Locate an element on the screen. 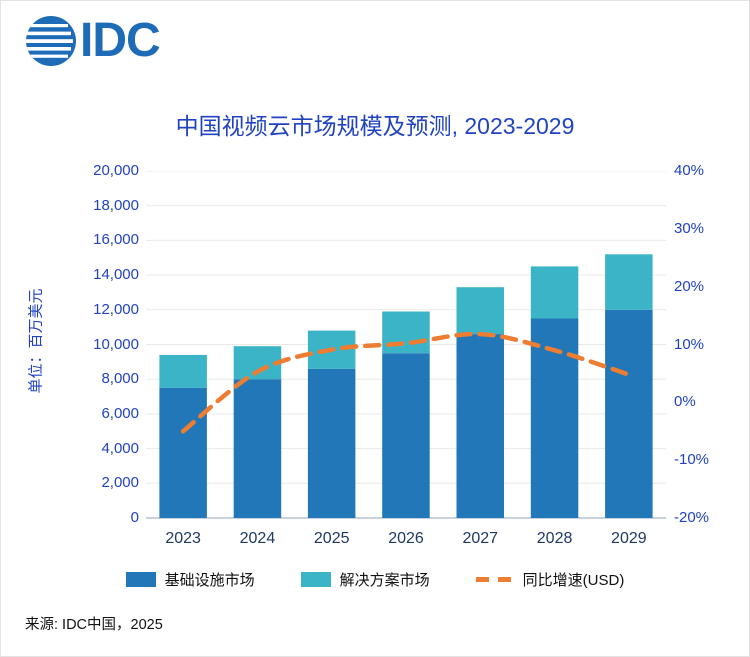 The image size is (750, 657). idc-logo: IDC is located at coordinates (93, 40).